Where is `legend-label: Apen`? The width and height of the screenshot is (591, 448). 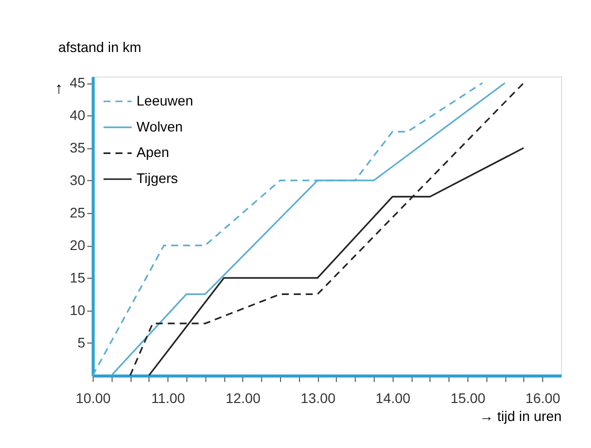
legend-label: Apen is located at coordinates (153, 152).